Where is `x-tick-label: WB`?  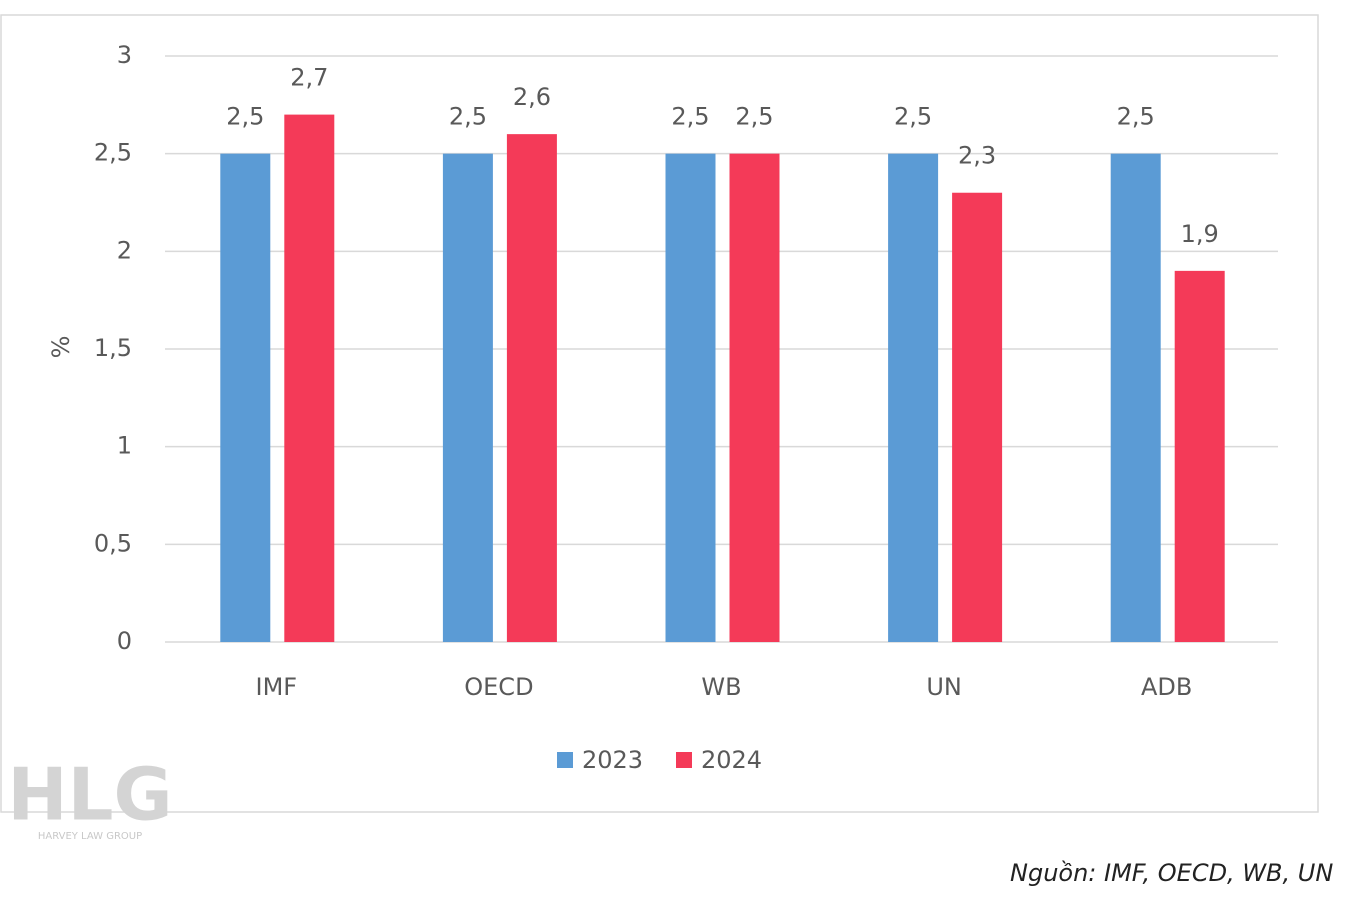 x-tick-label: WB is located at coordinates (721, 687).